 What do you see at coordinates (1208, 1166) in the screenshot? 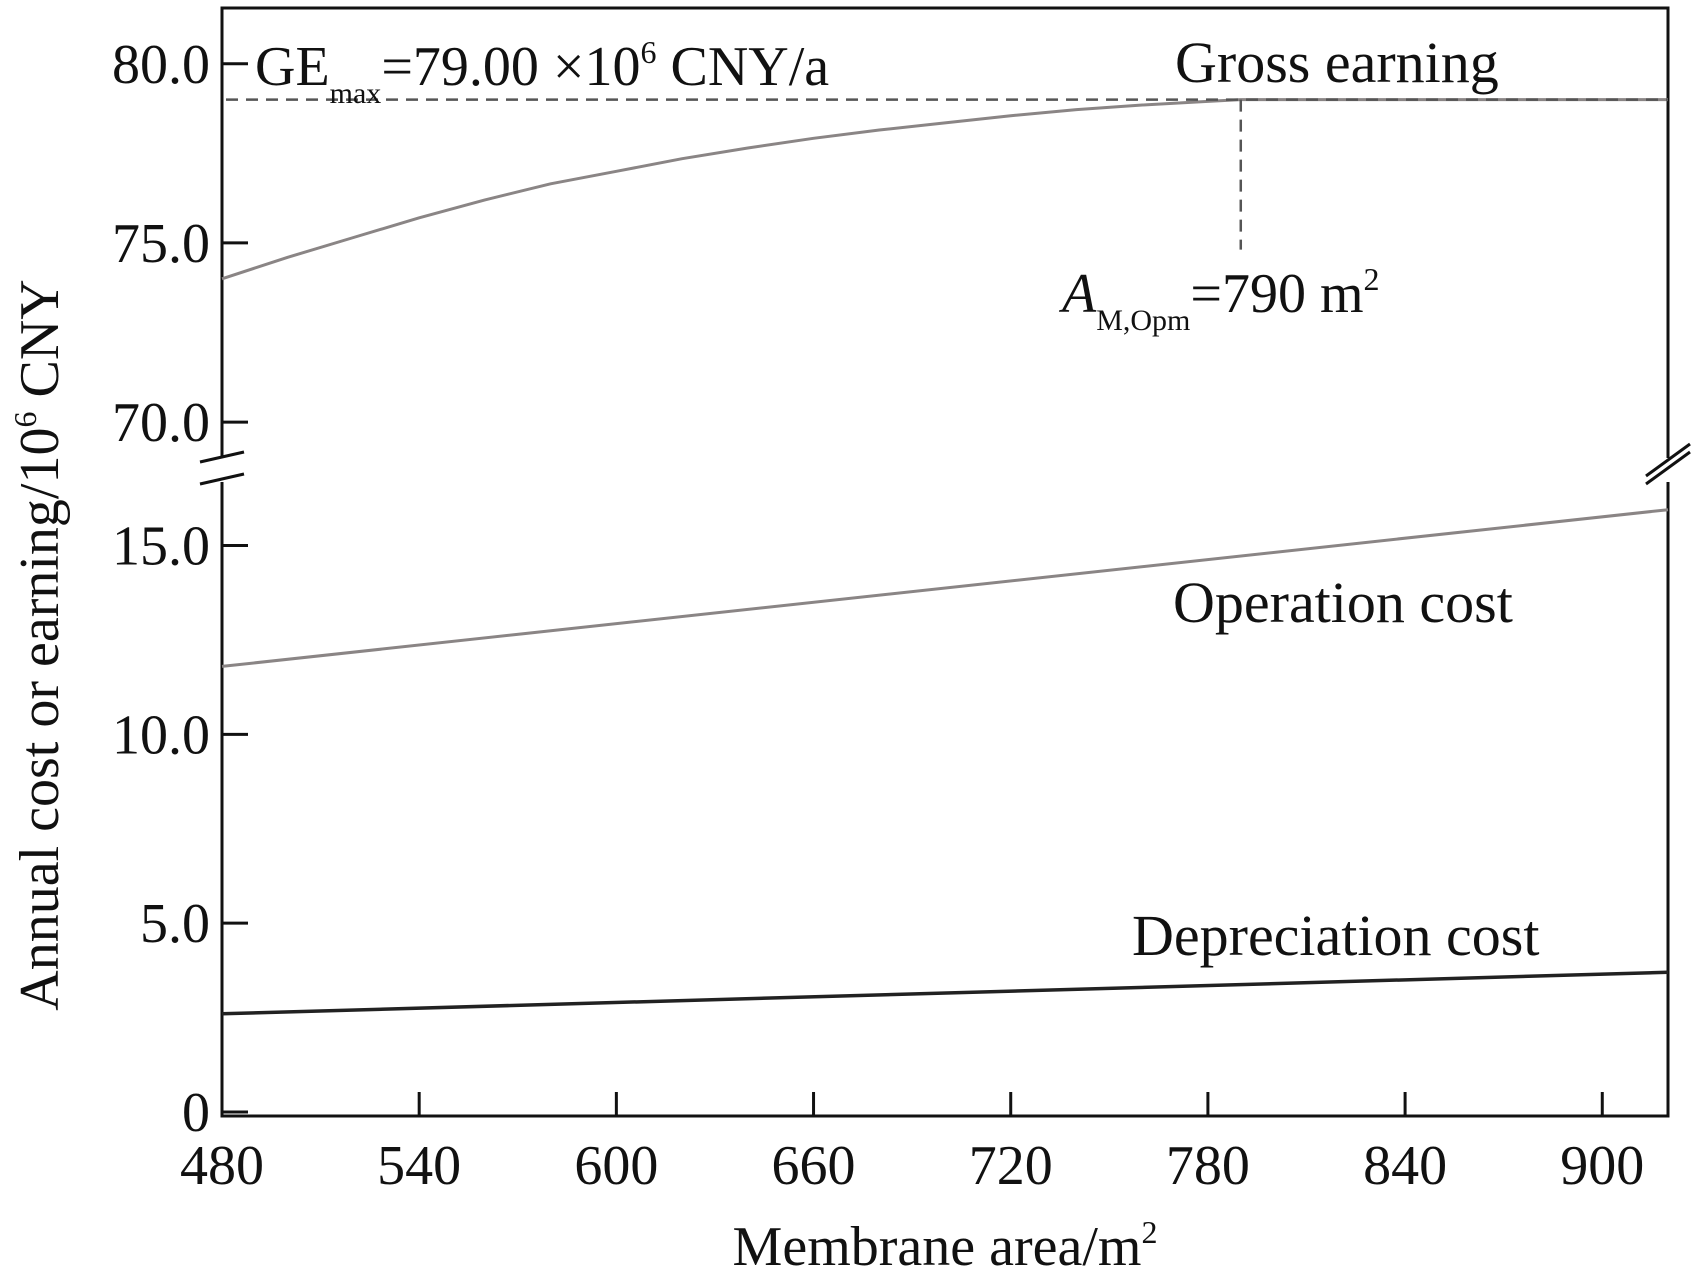
I see `x-tick-label: 780` at bounding box center [1208, 1166].